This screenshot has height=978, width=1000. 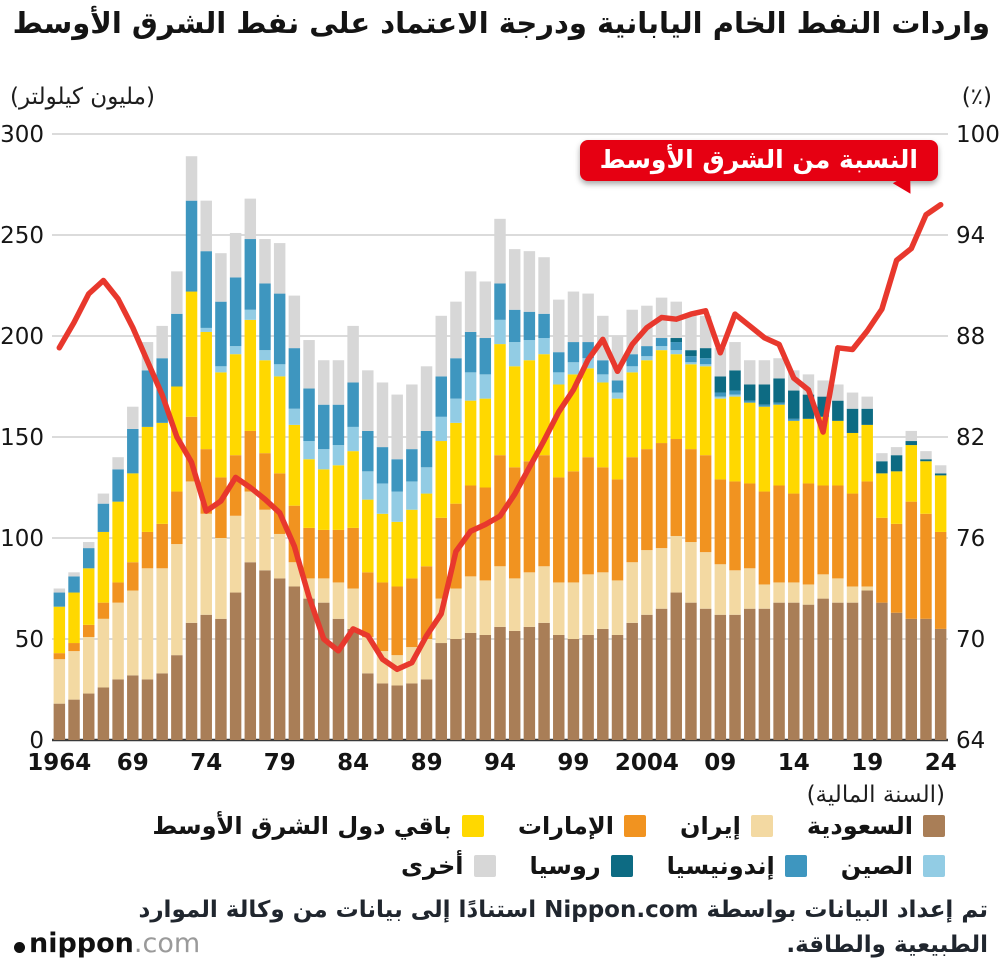 What do you see at coordinates (978, 438) in the screenshot?
I see `right-axis-tick-labels: 64 70 76 82 88 94 100` at bounding box center [978, 438].